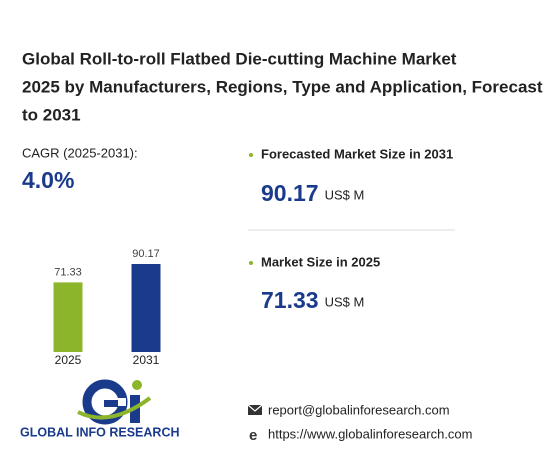 The image size is (560, 465). What do you see at coordinates (146, 360) in the screenshot?
I see `x-tick-label: 2031` at bounding box center [146, 360].